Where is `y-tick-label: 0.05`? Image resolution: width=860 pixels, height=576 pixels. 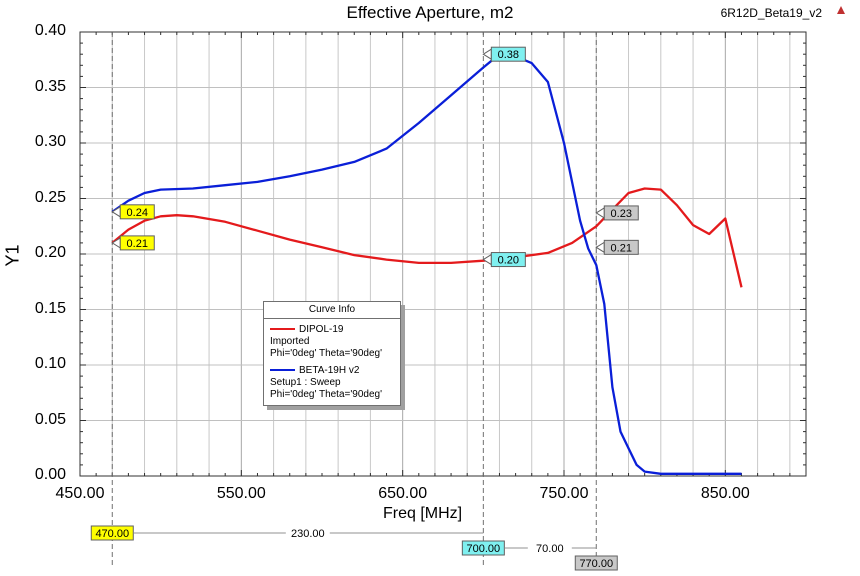 y-tick-label: 0.05 is located at coordinates (50, 419).